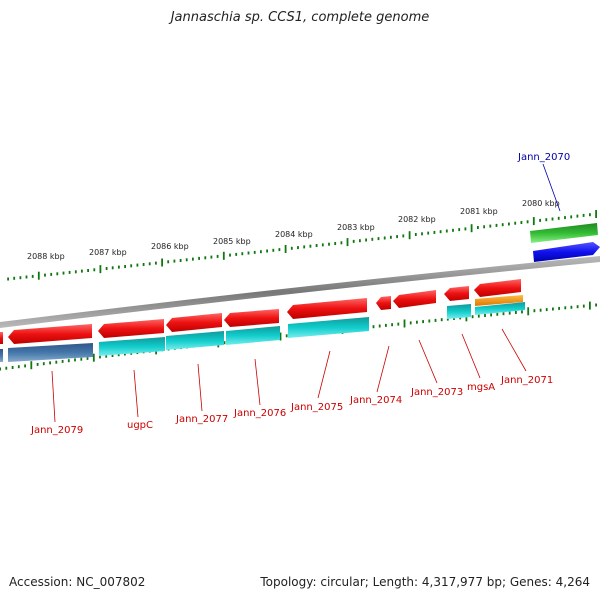  Describe the element at coordinates (566, 252) in the screenshot. I see `gene-jann-2070-blue` at that location.